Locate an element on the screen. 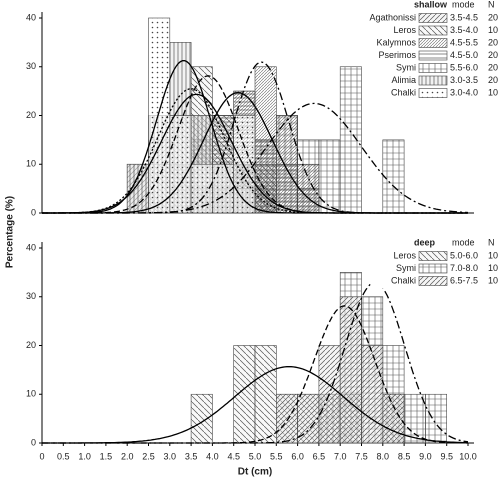  x-tick-label: 9.5 is located at coordinates (446, 456).